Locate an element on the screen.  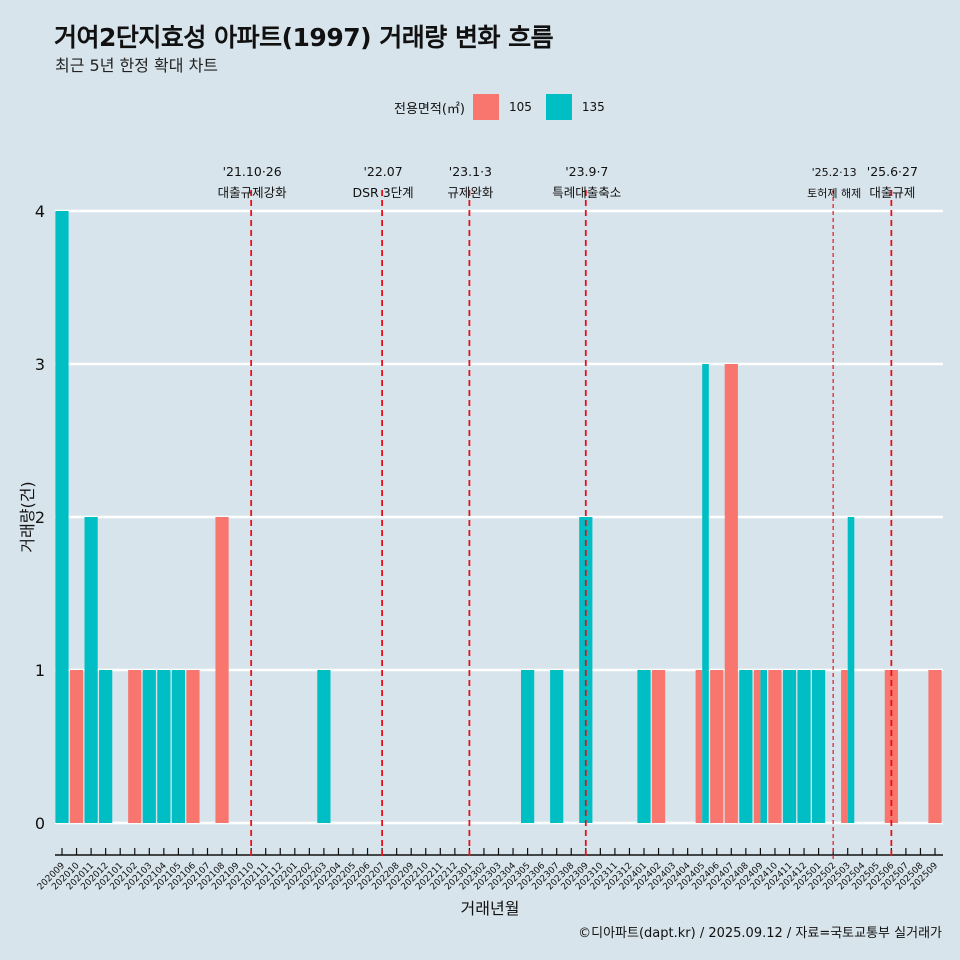
chart-subtitle: 최근 5년 한정 확대 차트 is located at coordinates (137, 65).